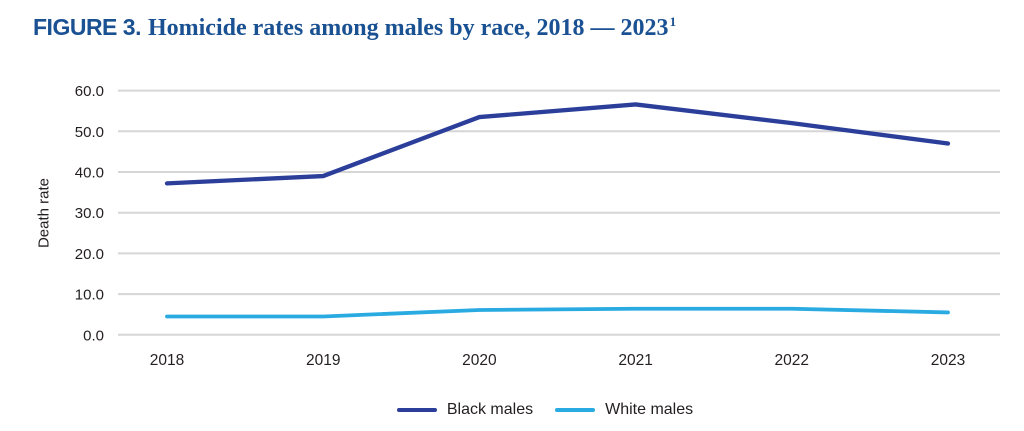 The image size is (1024, 431). What do you see at coordinates (93, 335) in the screenshot?
I see `y-tick-label: 0.0` at bounding box center [93, 335].